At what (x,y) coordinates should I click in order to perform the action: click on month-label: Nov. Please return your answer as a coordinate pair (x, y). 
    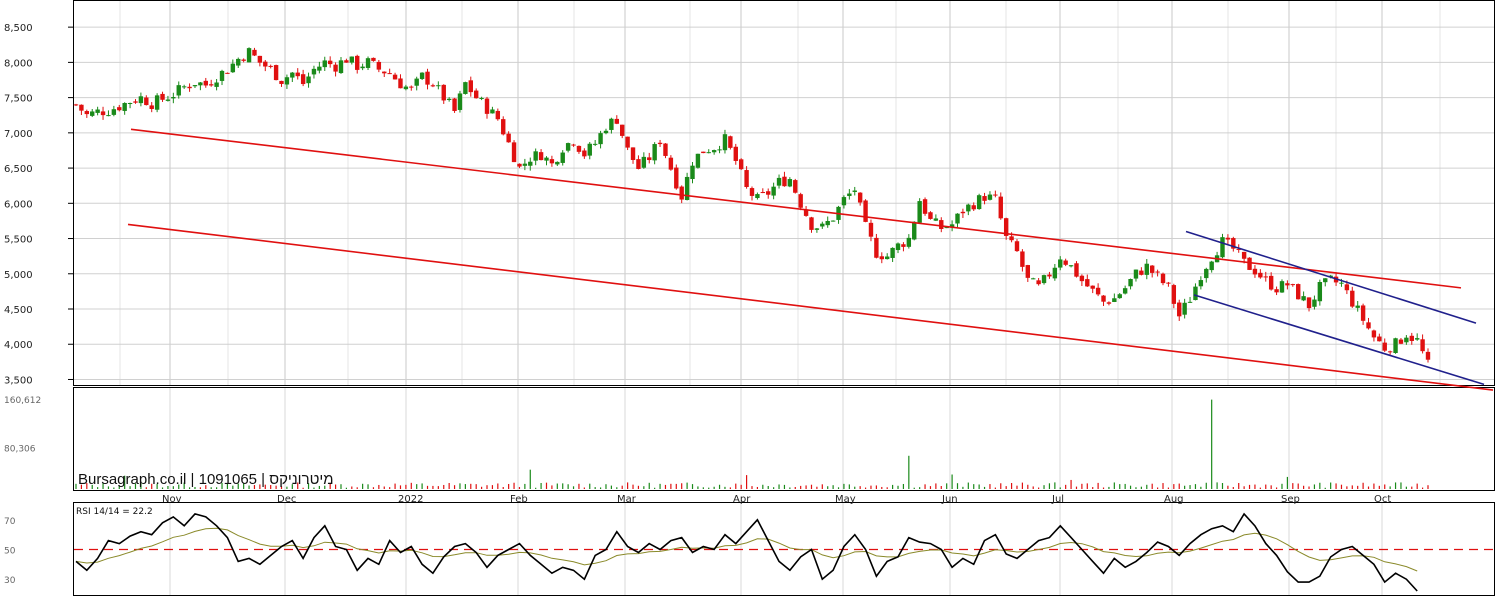
    Looking at the image, I should click on (172, 499).